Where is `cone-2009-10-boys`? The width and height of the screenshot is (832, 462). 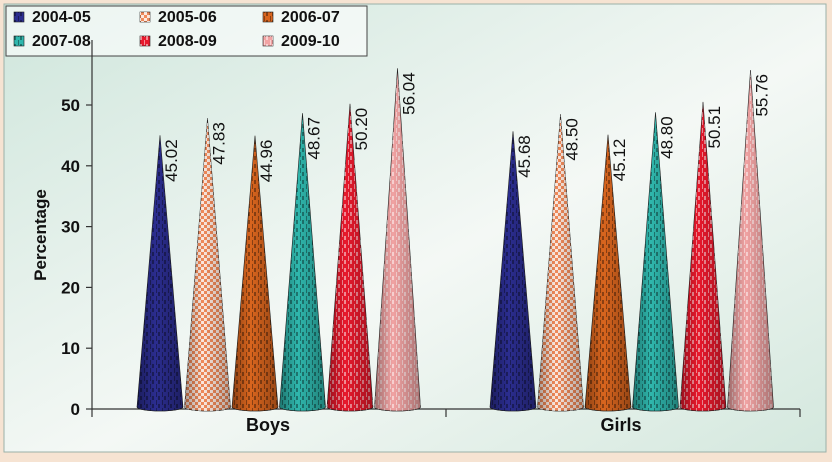 cone-2009-10-boys is located at coordinates (397, 240).